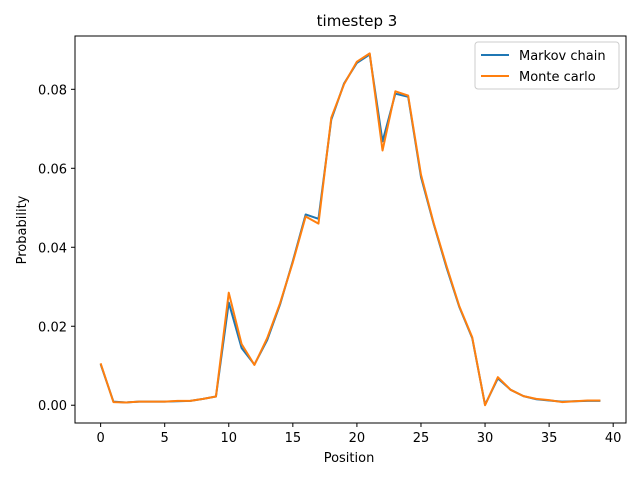 The width and height of the screenshot is (640, 480). What do you see at coordinates (52, 327) in the screenshot?
I see `y-tick-label: 0.02` at bounding box center [52, 327].